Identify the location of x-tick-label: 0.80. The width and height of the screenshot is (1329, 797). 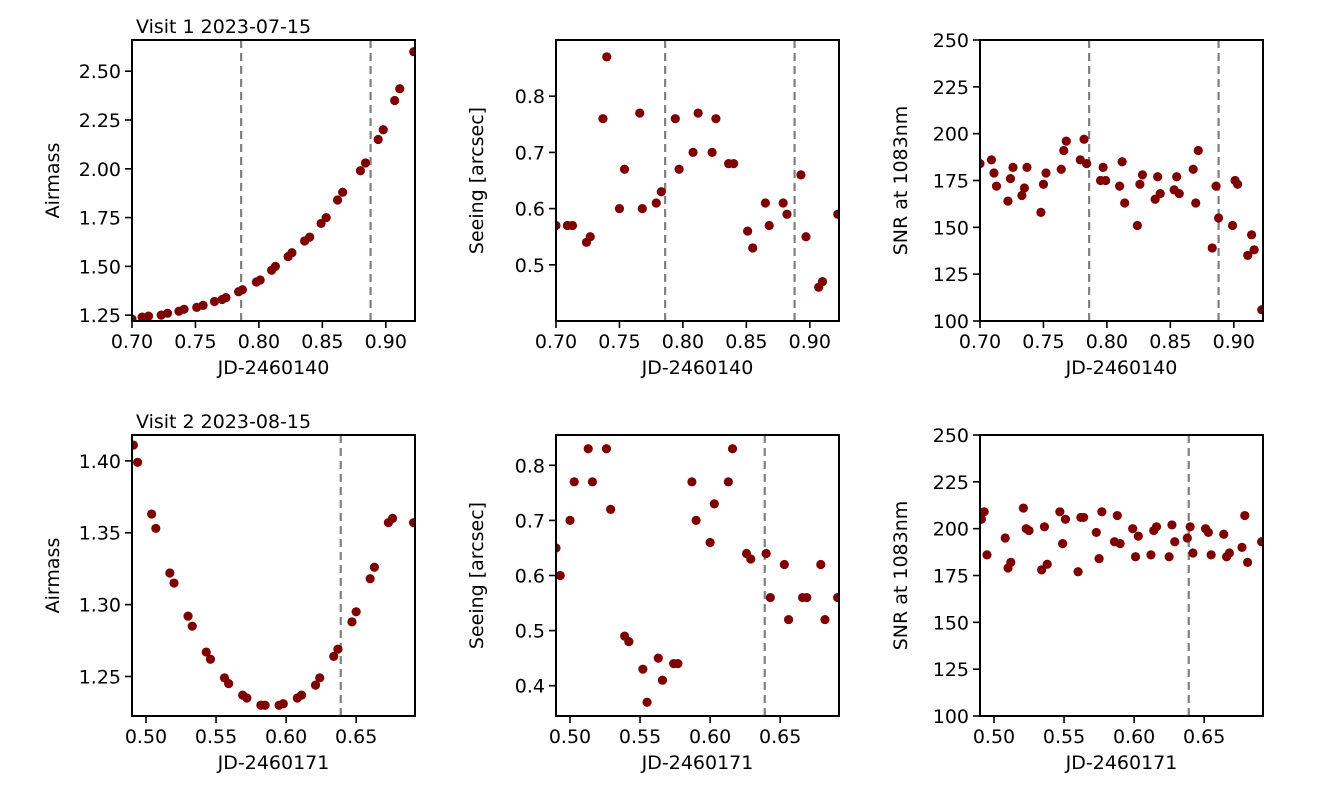
(259, 342).